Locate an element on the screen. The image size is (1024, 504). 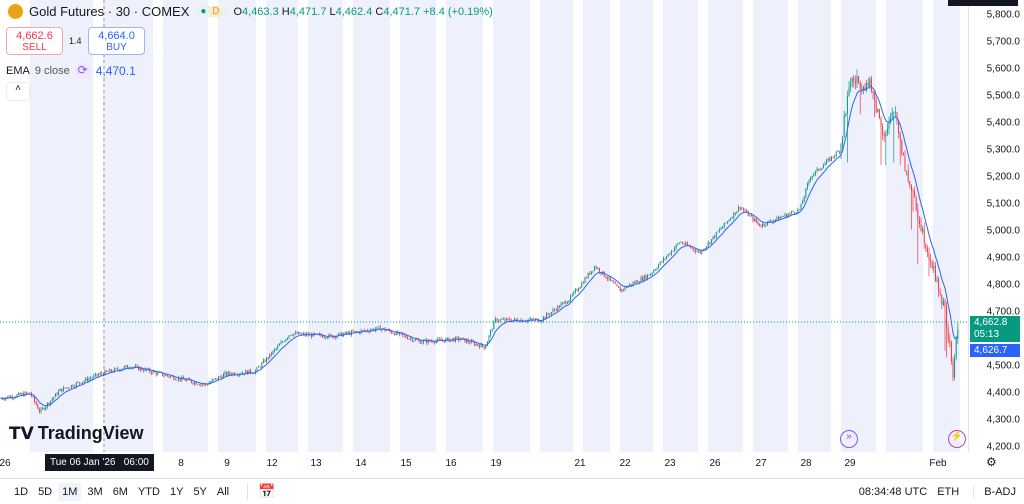
buy-button: 4,664.0 BUY is located at coordinates (116, 41).